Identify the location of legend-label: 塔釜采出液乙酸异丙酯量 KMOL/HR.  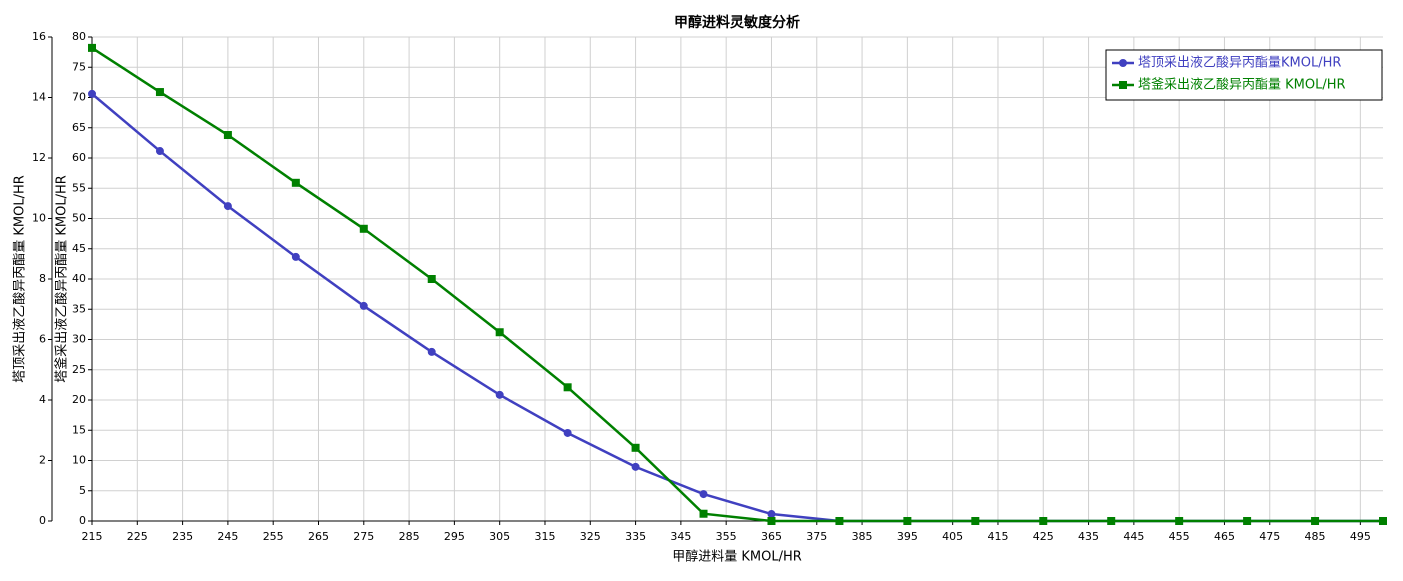
(1242, 85).